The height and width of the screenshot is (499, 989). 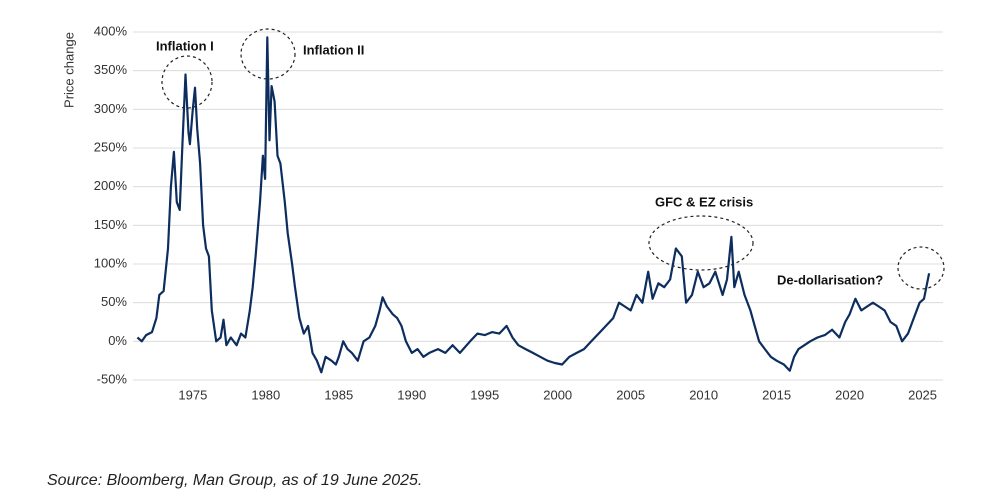 What do you see at coordinates (111, 224) in the screenshot?
I see `y-tick-label: 150%` at bounding box center [111, 224].